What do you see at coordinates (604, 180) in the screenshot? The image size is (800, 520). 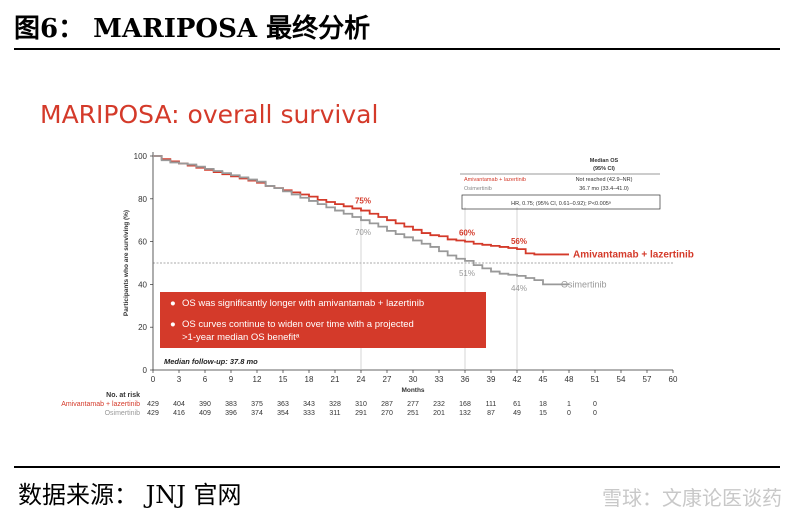 I see `median-table-value1: Not reached (42.9–NR)` at bounding box center [604, 180].